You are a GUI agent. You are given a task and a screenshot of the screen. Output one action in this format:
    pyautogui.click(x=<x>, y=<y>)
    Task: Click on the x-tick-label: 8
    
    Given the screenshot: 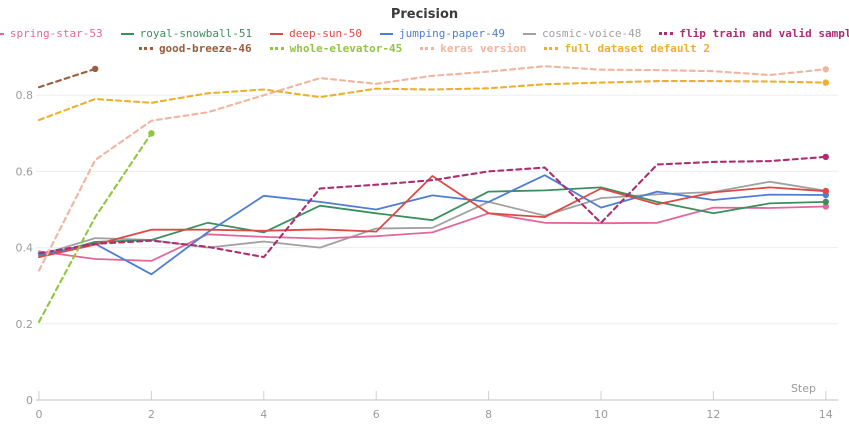 What is the action you would take?
    pyautogui.click(x=488, y=414)
    